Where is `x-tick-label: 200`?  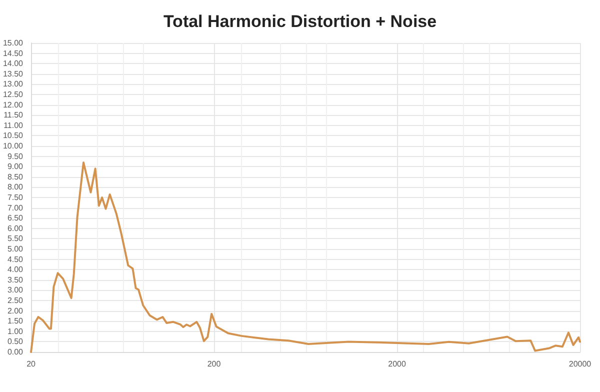
x-tick-label: 200 is located at coordinates (214, 364).